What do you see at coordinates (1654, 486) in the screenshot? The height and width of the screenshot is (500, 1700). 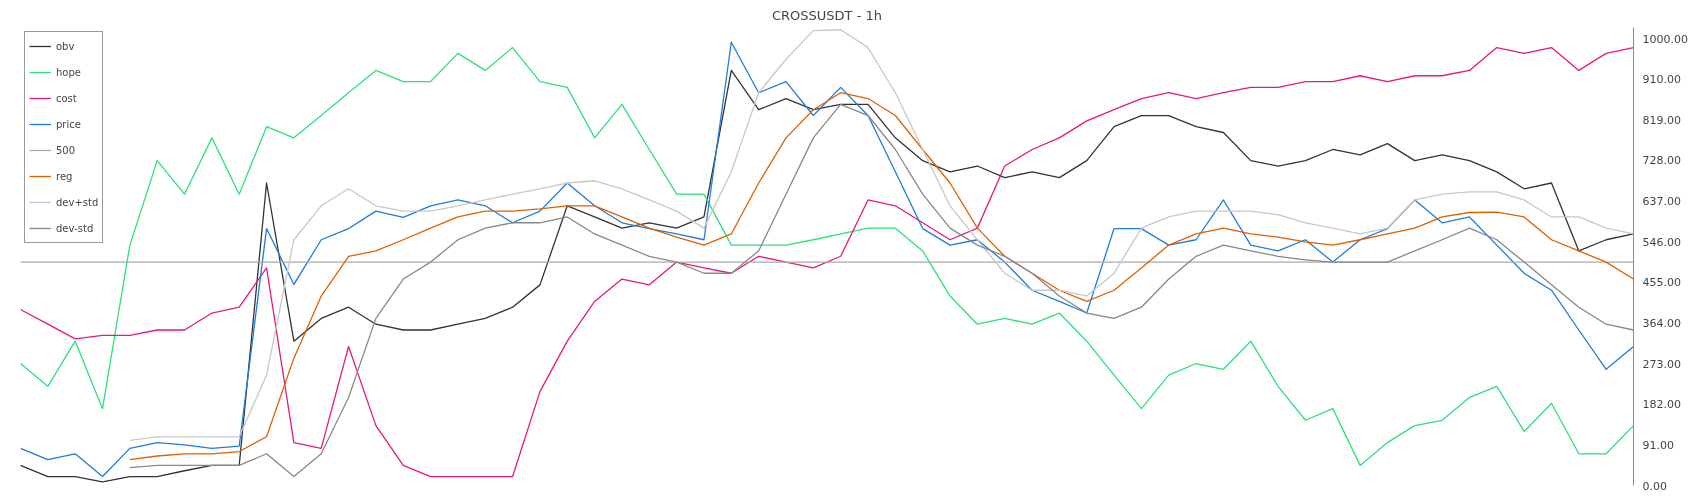 I see `y-tick-label: 0.00` at bounding box center [1654, 486].